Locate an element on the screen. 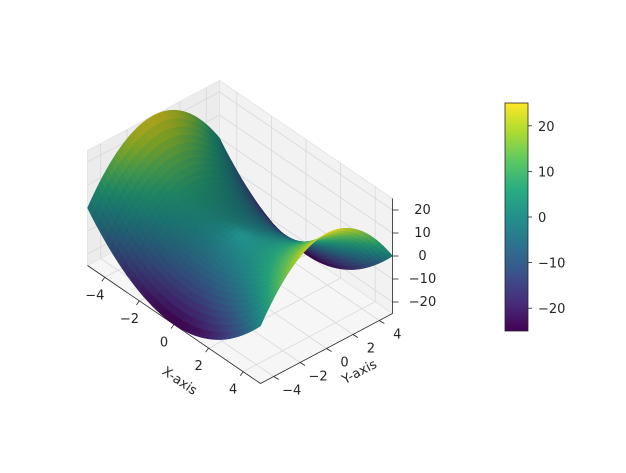 The width and height of the screenshot is (626, 473). x-tick-label: 2 is located at coordinates (198, 366).